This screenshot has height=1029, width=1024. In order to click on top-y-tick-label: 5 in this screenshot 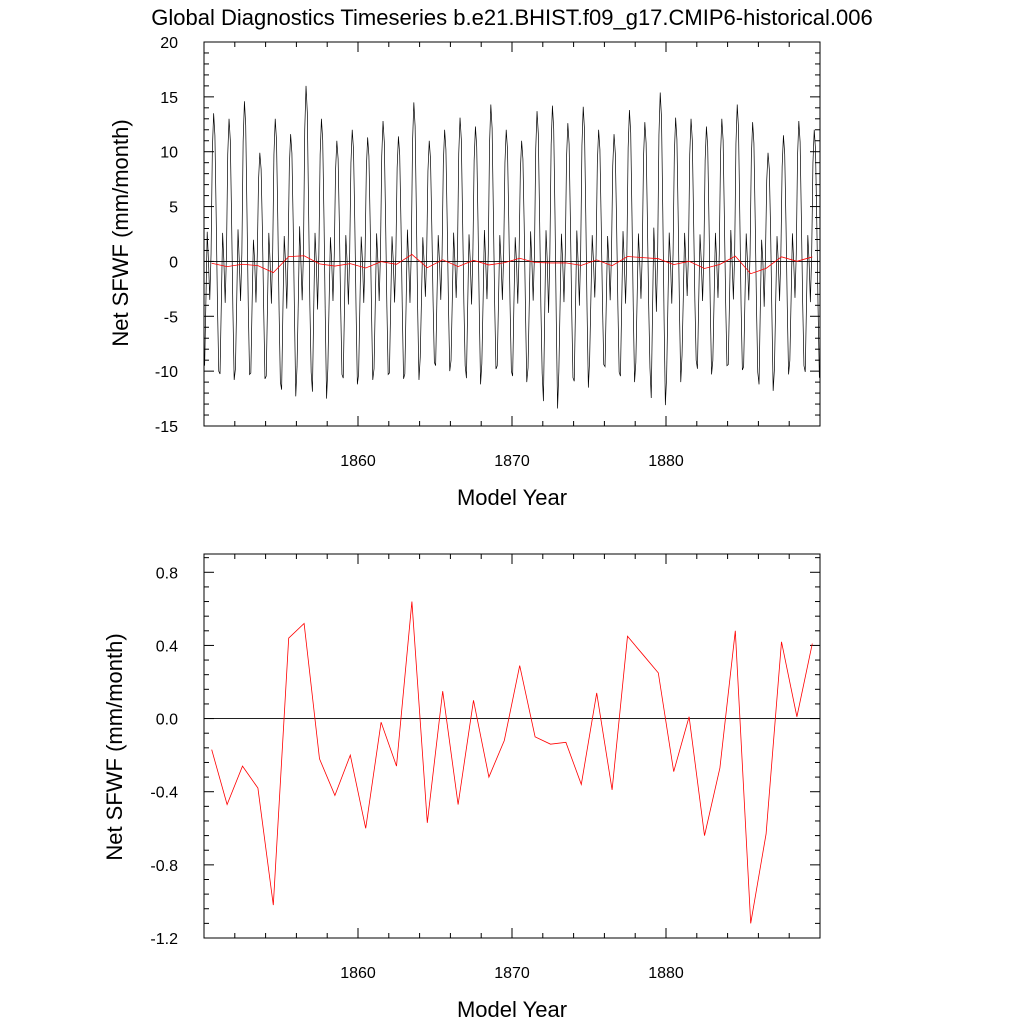, I will do `click(173, 208)`.